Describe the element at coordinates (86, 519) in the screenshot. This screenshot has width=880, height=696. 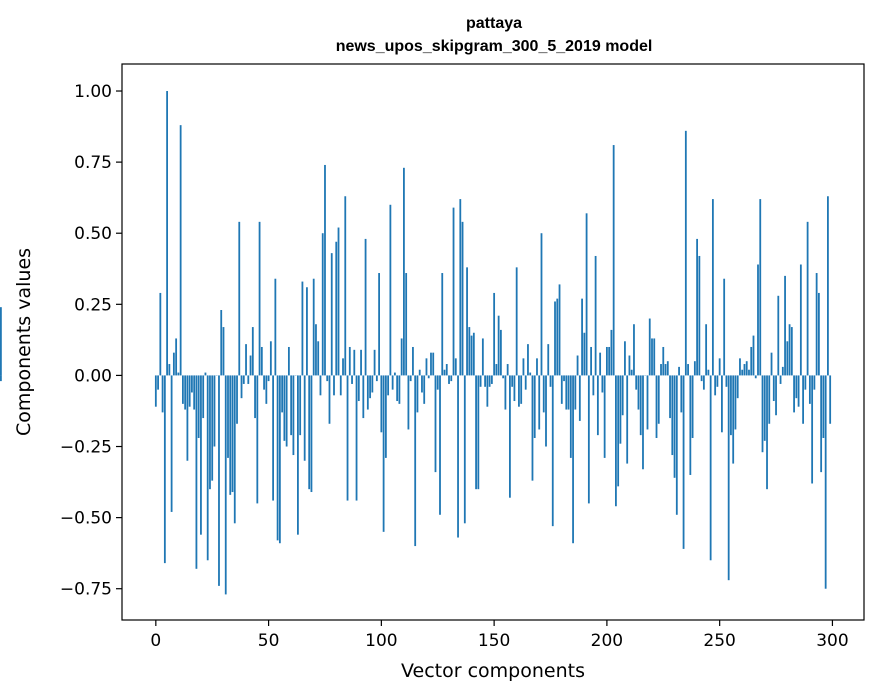
I see `y-tick-label: −0.50` at that location.